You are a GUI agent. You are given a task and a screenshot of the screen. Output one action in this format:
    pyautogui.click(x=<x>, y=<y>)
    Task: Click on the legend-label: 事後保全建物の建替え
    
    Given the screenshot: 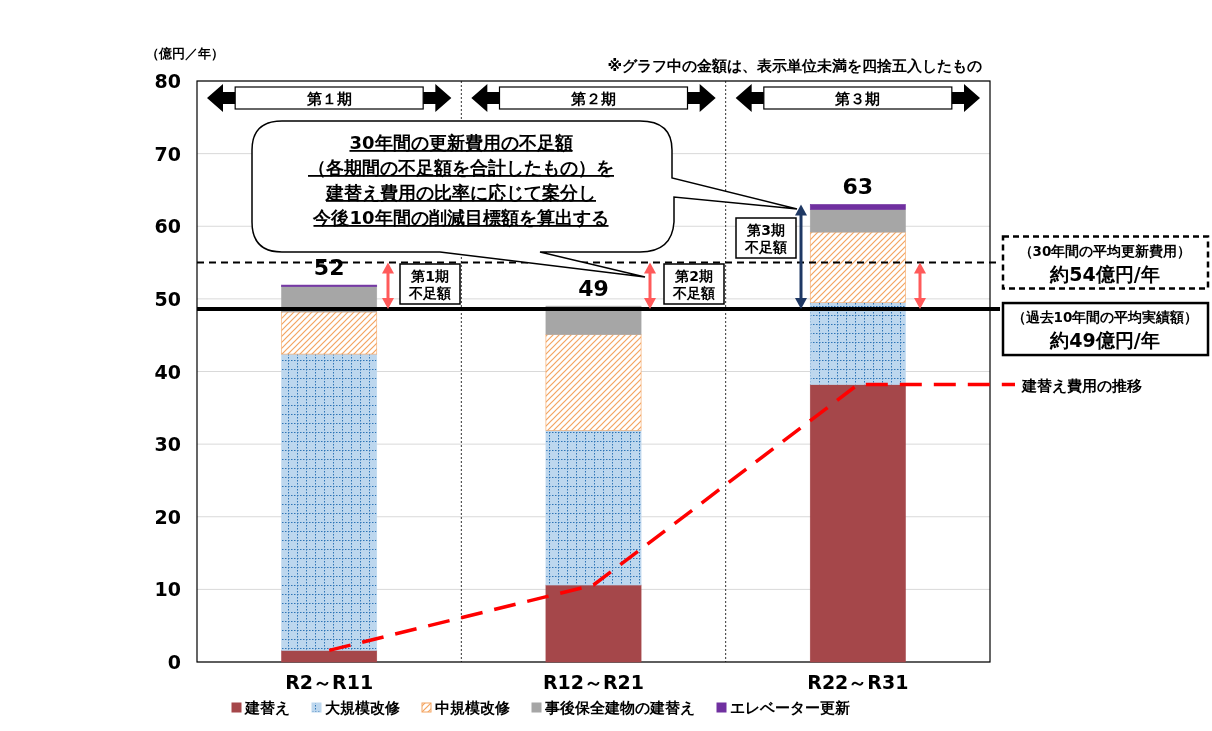 What is the action you would take?
    pyautogui.click(x=619, y=708)
    